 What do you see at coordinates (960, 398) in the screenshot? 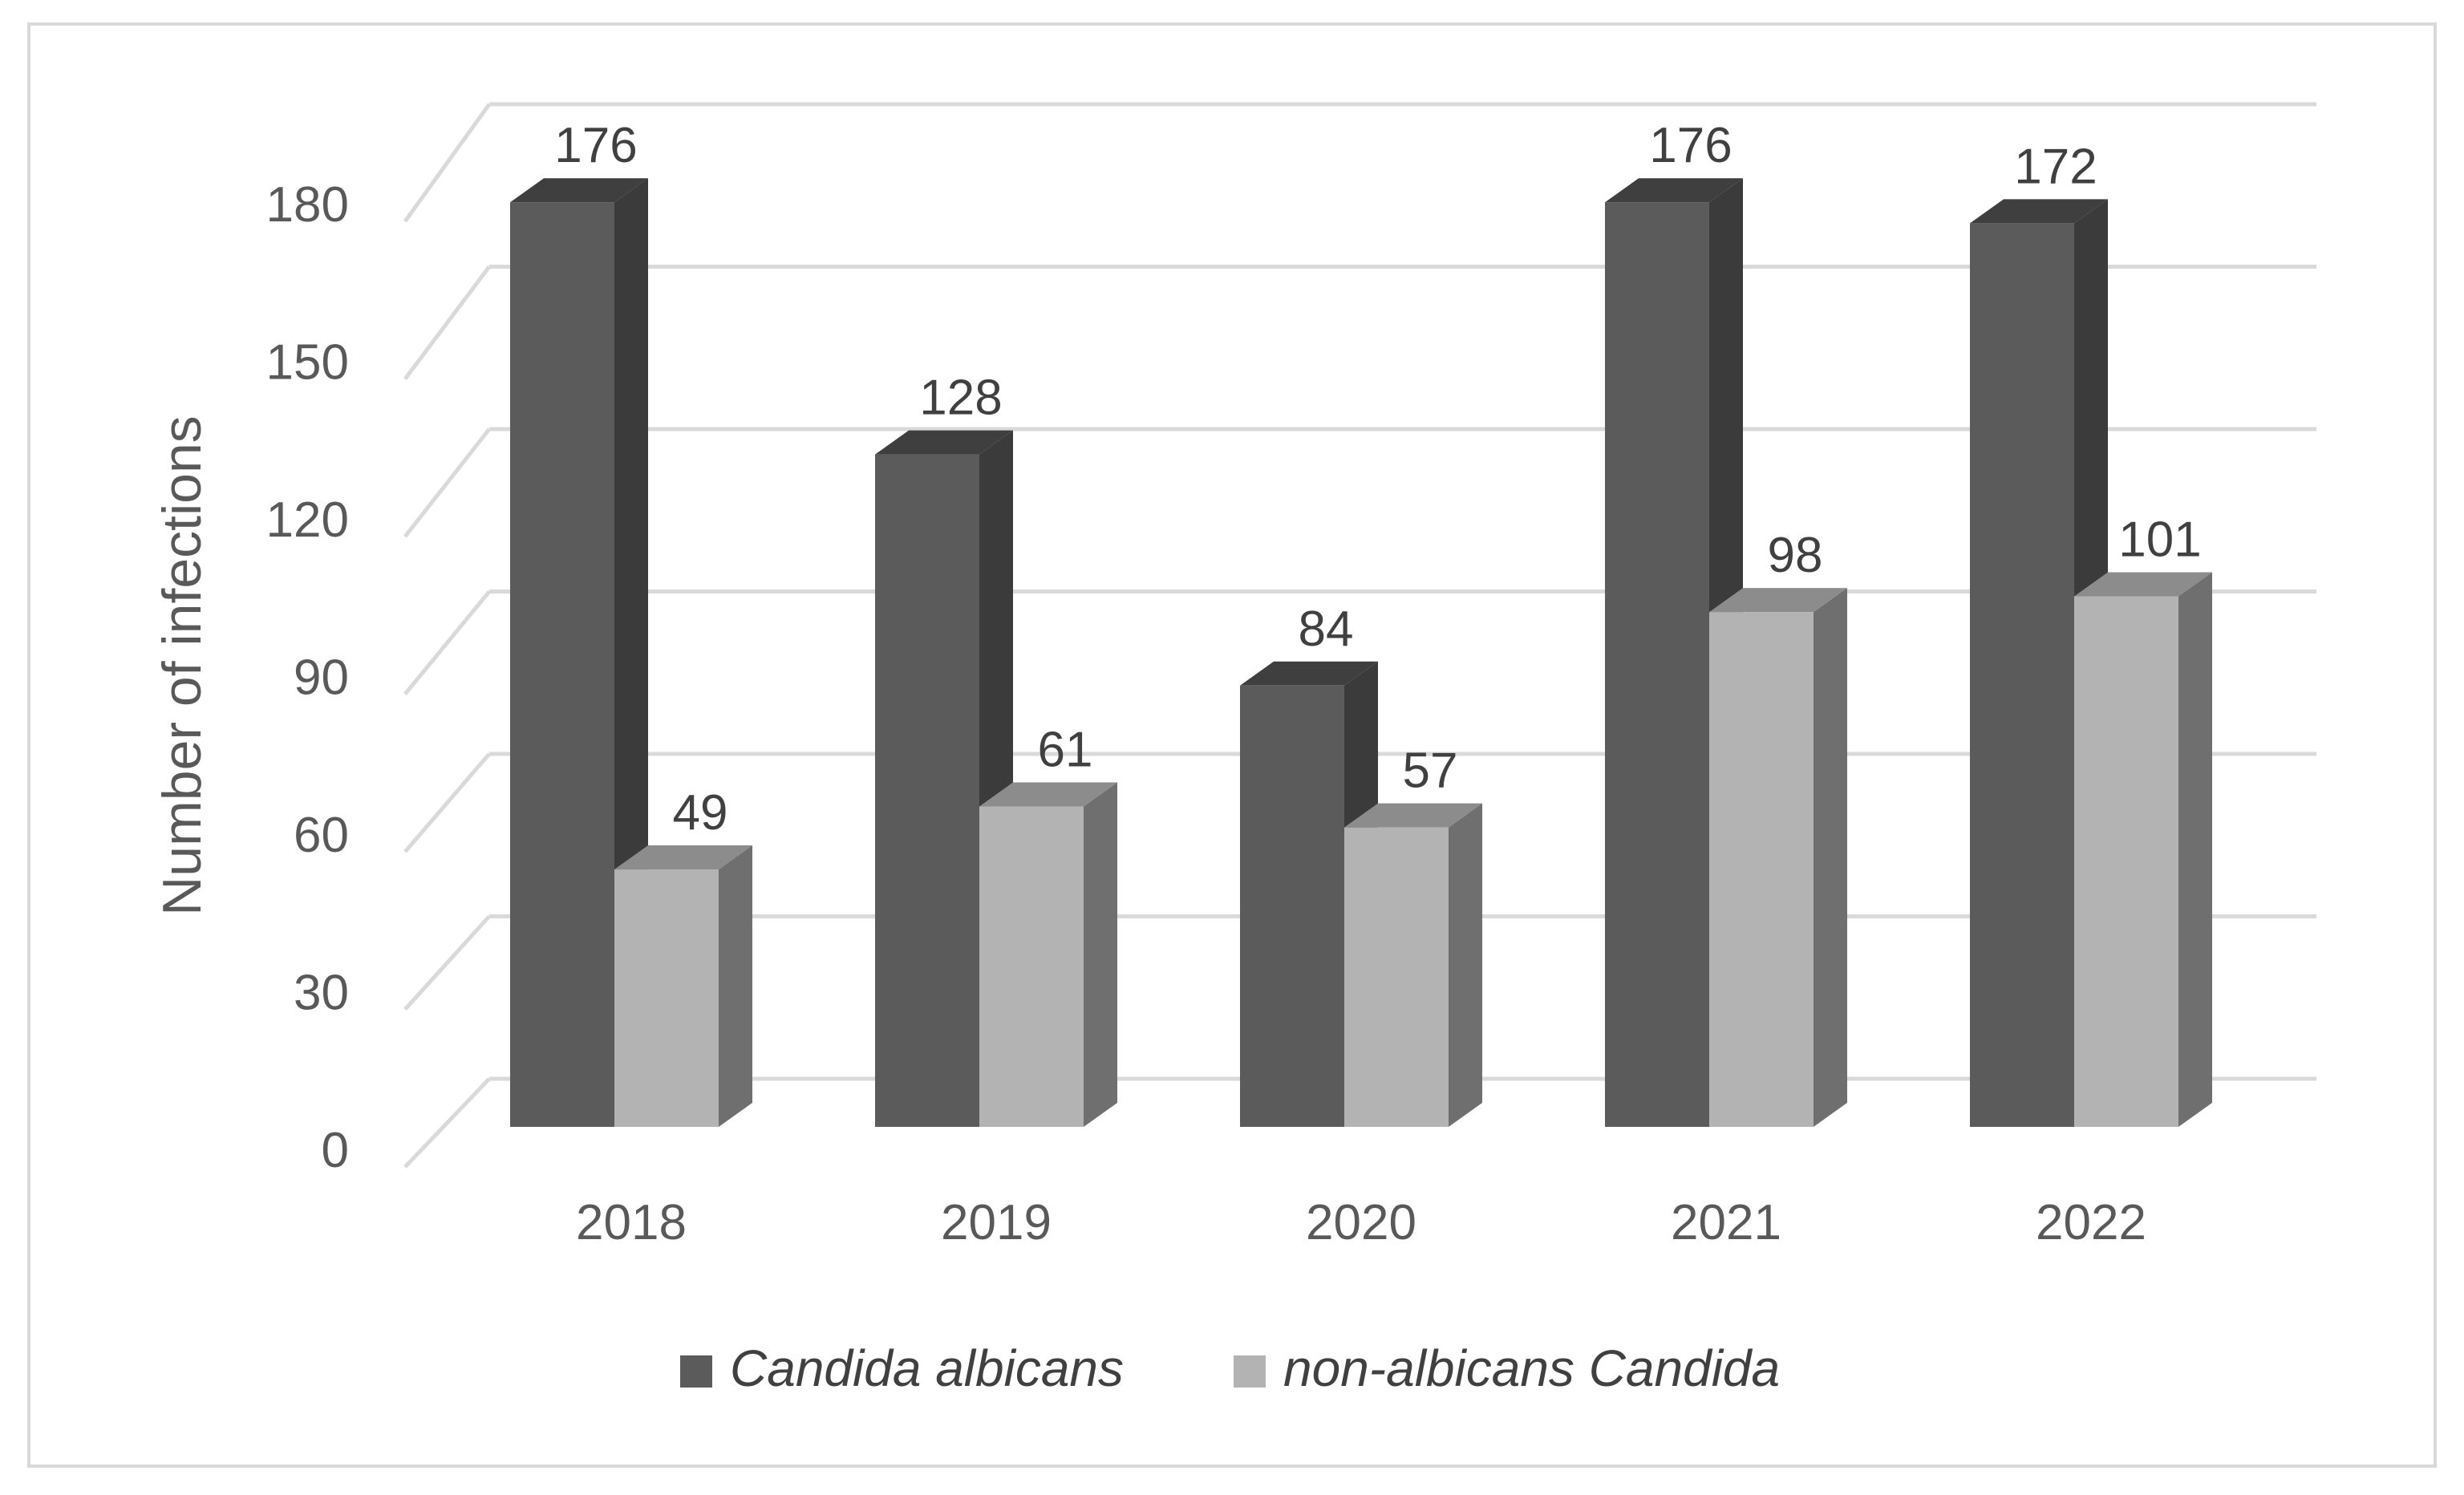
I see `data-label: 128` at bounding box center [960, 398].